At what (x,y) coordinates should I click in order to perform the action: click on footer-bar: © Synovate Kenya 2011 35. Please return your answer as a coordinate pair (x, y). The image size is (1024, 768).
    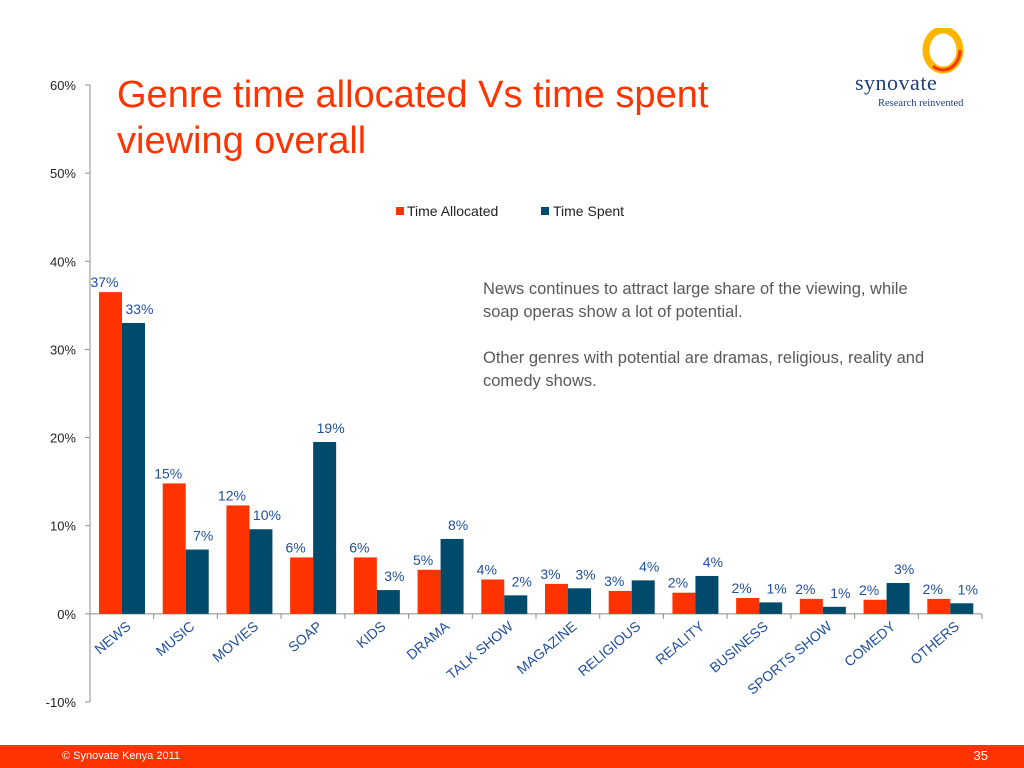
    Looking at the image, I should click on (512, 756).